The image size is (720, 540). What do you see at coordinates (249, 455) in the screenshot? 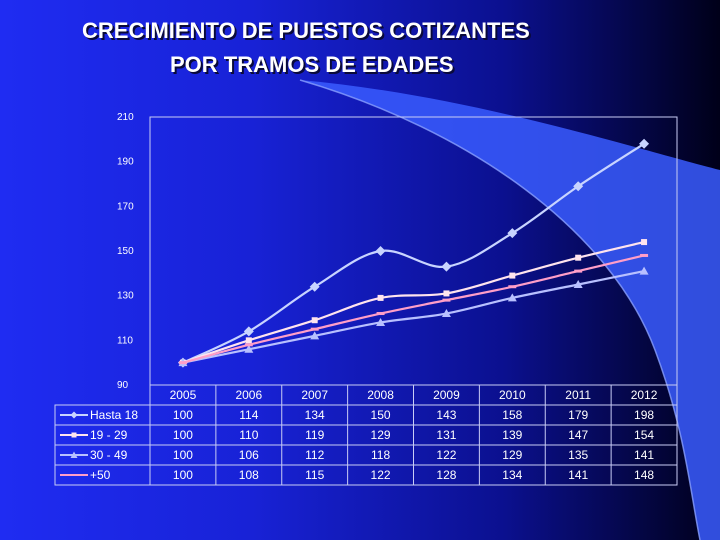
I see `table-cell-value: 106` at bounding box center [249, 455].